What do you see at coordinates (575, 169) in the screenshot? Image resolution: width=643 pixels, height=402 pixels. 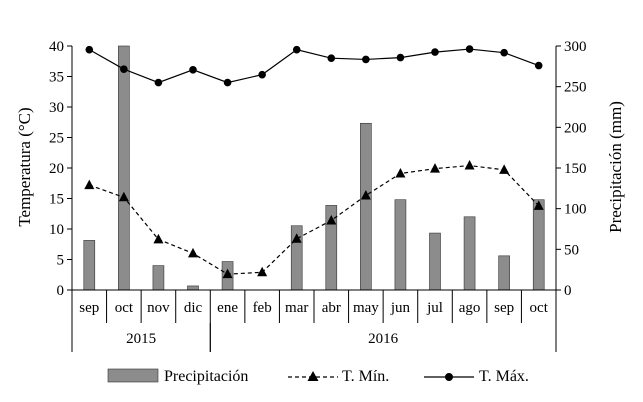 I see `right-tick-label: 150` at bounding box center [575, 169].